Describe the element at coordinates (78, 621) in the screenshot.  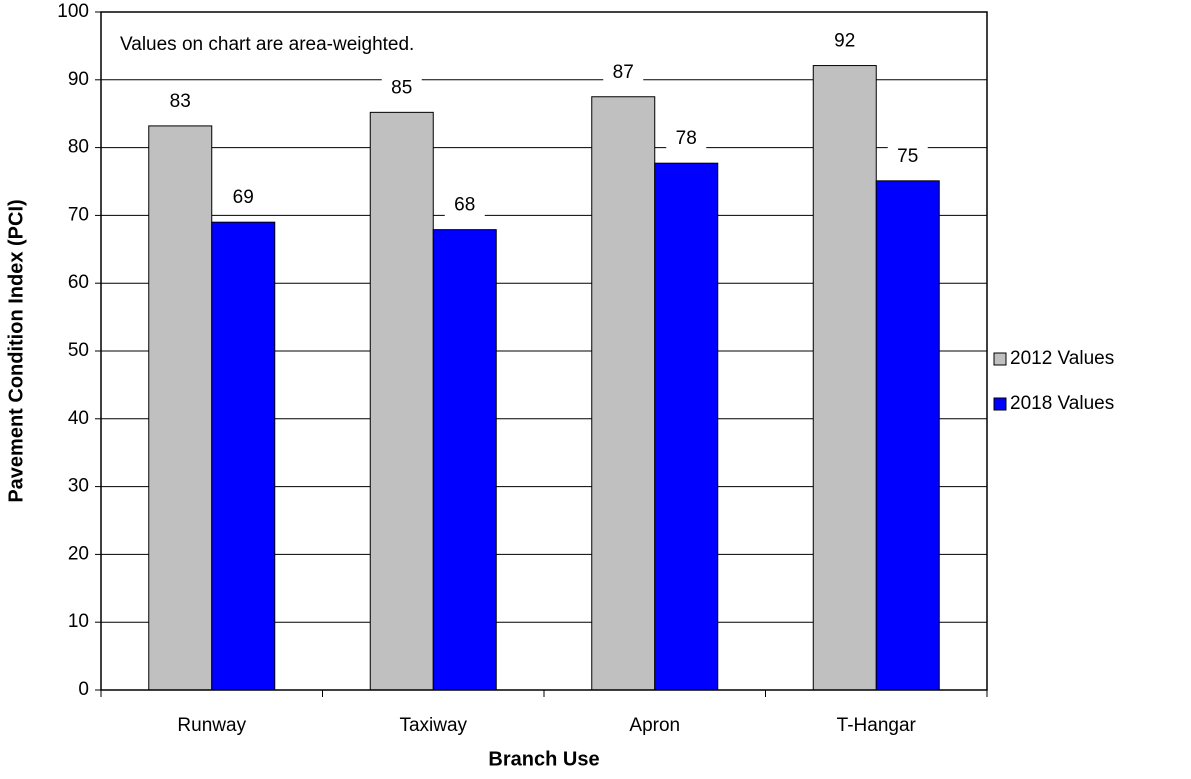
I see `y-tick-label: 10` at that location.